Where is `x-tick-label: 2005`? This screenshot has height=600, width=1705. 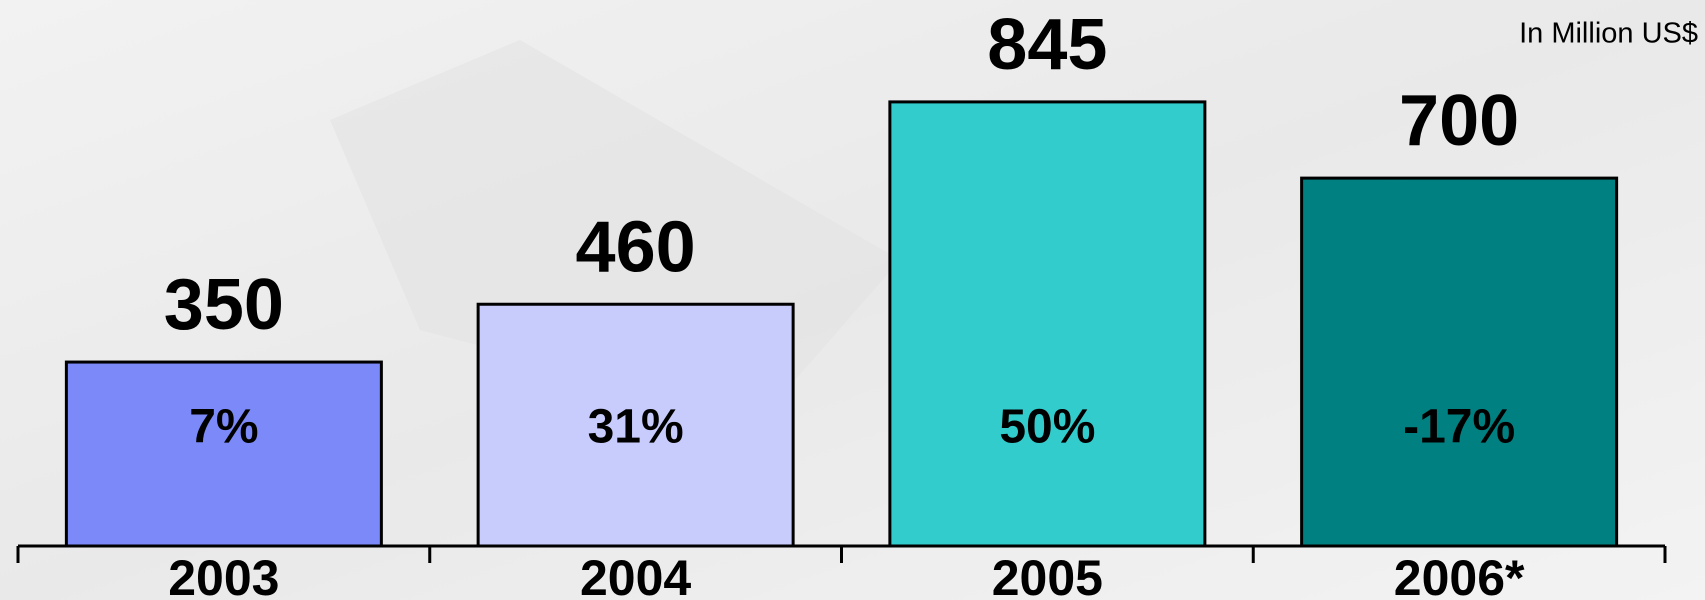
x-tick-label: 2005 is located at coordinates (1047, 575).